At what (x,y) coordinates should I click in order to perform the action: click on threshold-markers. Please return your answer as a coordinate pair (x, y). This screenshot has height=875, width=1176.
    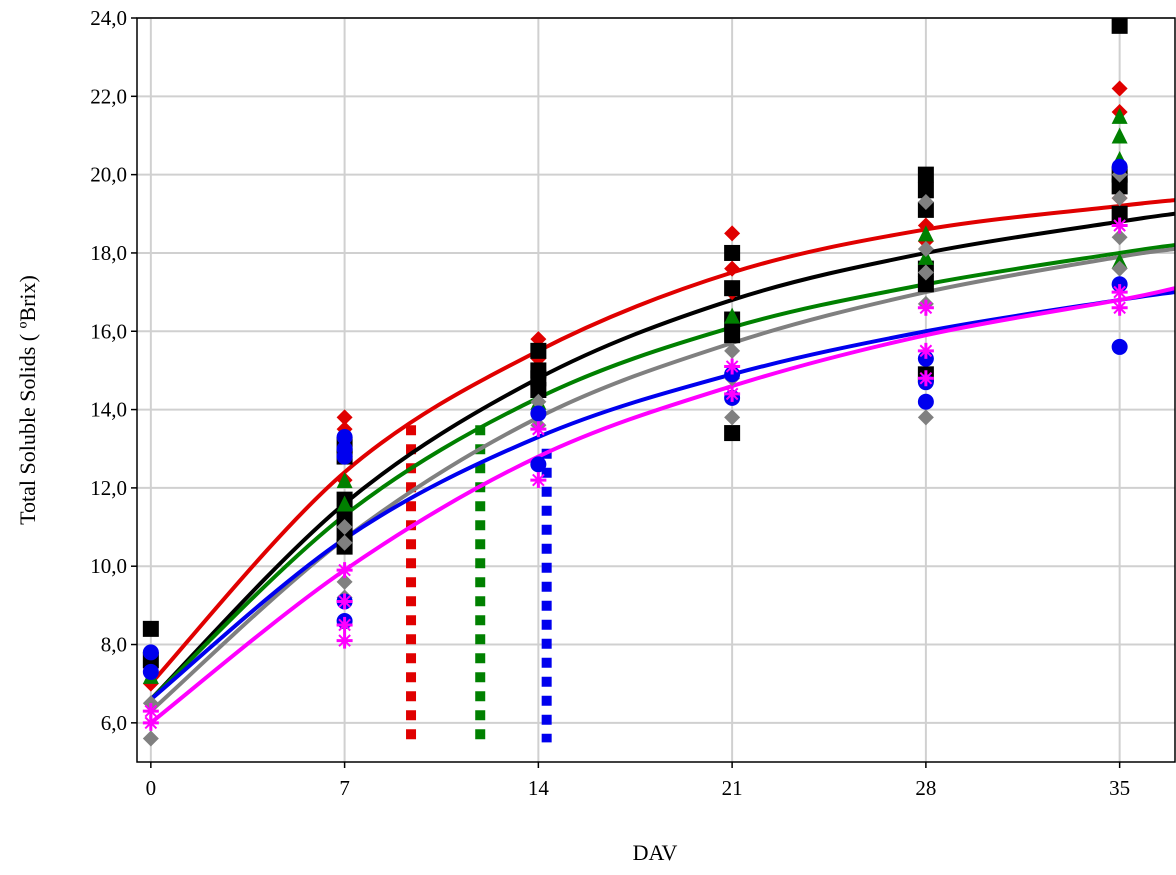
    Looking at the image, I should click on (479, 584).